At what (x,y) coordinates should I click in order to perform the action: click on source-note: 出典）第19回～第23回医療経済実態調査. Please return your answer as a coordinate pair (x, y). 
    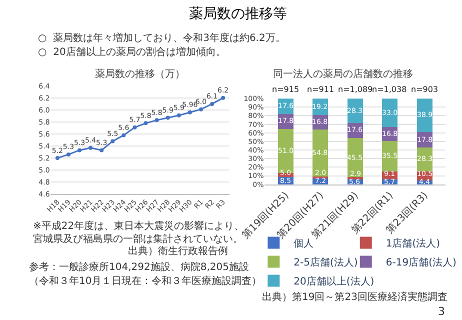
    Looking at the image, I should click on (355, 297).